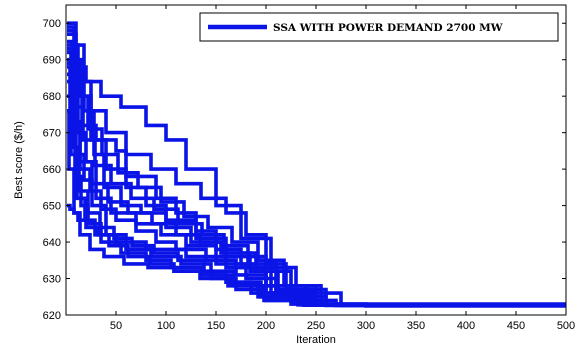 This screenshot has height=347, width=579. What do you see at coordinates (52, 243) in the screenshot?
I see `y-tick-label: 640` at bounding box center [52, 243].